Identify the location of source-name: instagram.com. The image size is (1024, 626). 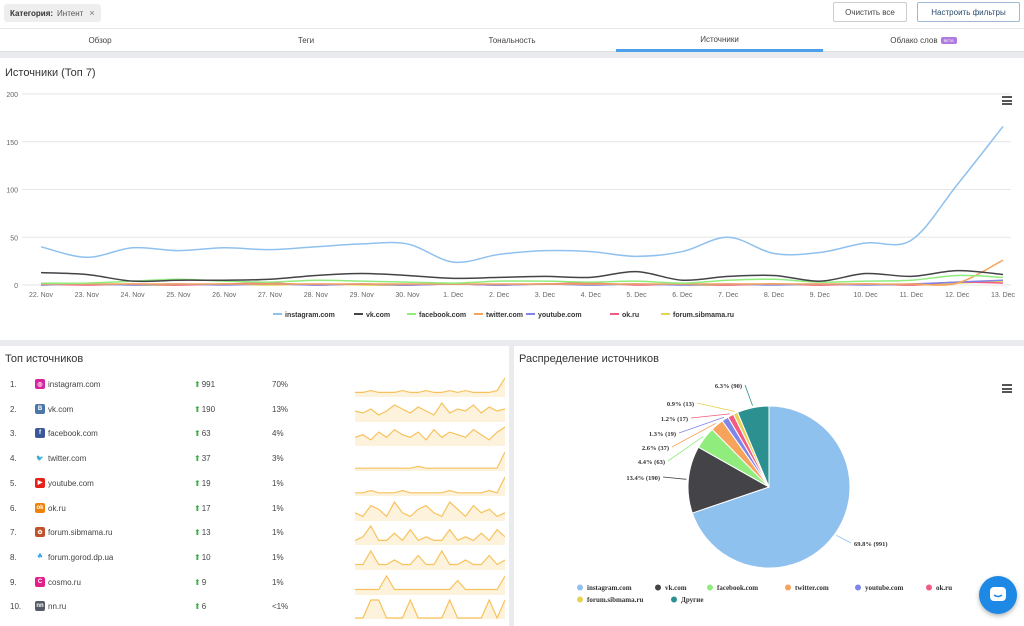
(74, 384).